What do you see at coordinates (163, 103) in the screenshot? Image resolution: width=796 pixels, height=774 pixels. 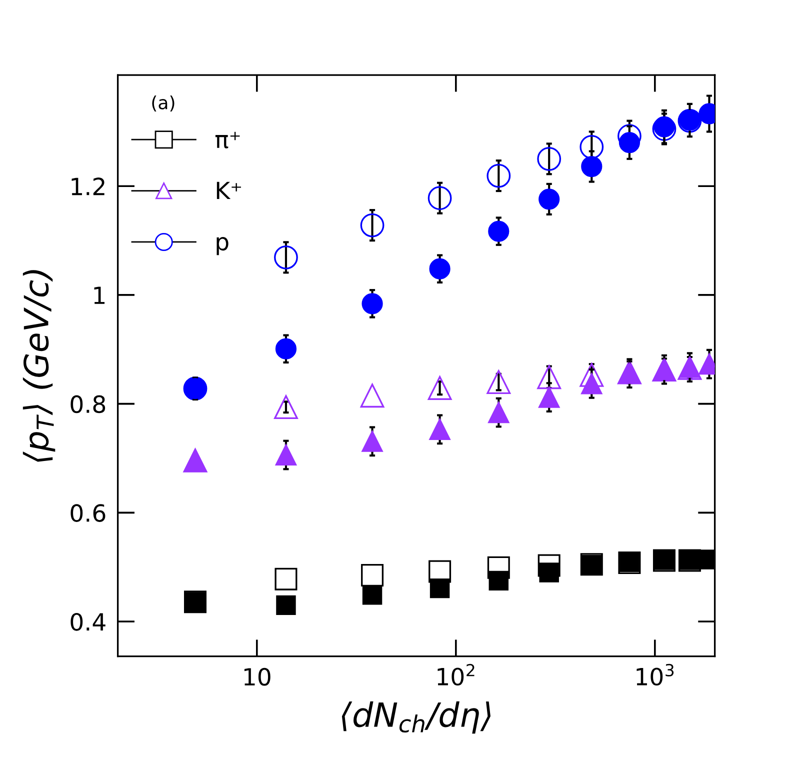 I see `annotation: (a)` at bounding box center [163, 103].